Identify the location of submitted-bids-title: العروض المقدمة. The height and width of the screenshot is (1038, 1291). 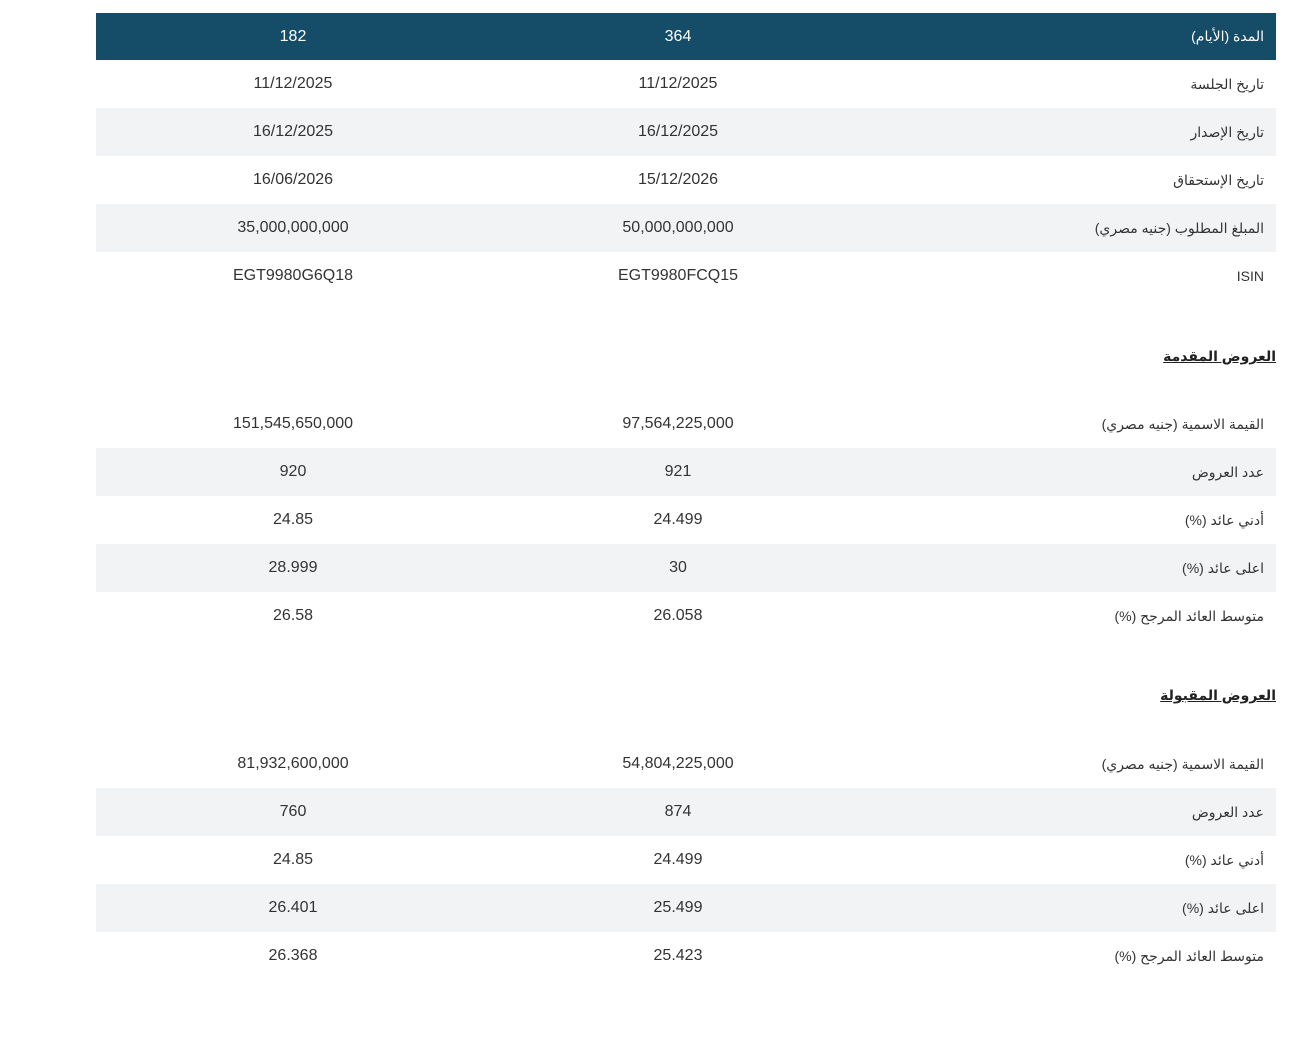
(1219, 356).